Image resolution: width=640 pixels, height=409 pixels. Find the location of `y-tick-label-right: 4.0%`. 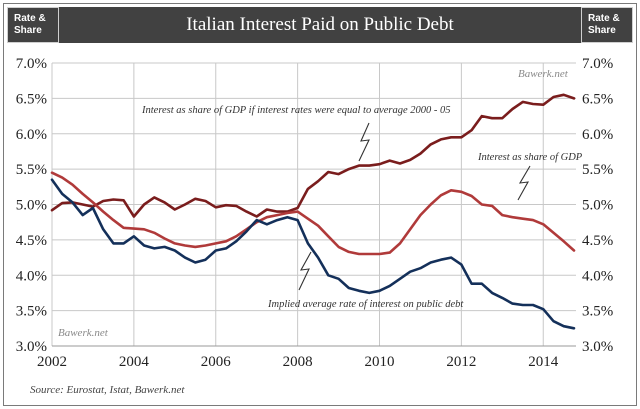

y-tick-label-right: 4.0% is located at coordinates (597, 276).